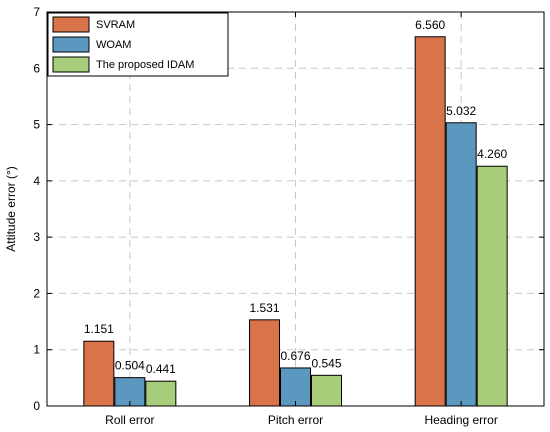 This screenshot has height=432, width=550. Describe the element at coordinates (326, 363) in the screenshot. I see `data-label: 0.545` at that location.